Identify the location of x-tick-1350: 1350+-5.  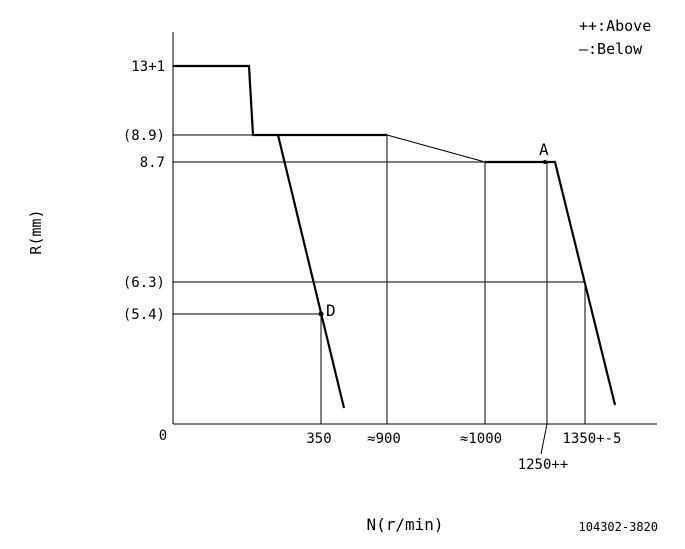
(591, 439).